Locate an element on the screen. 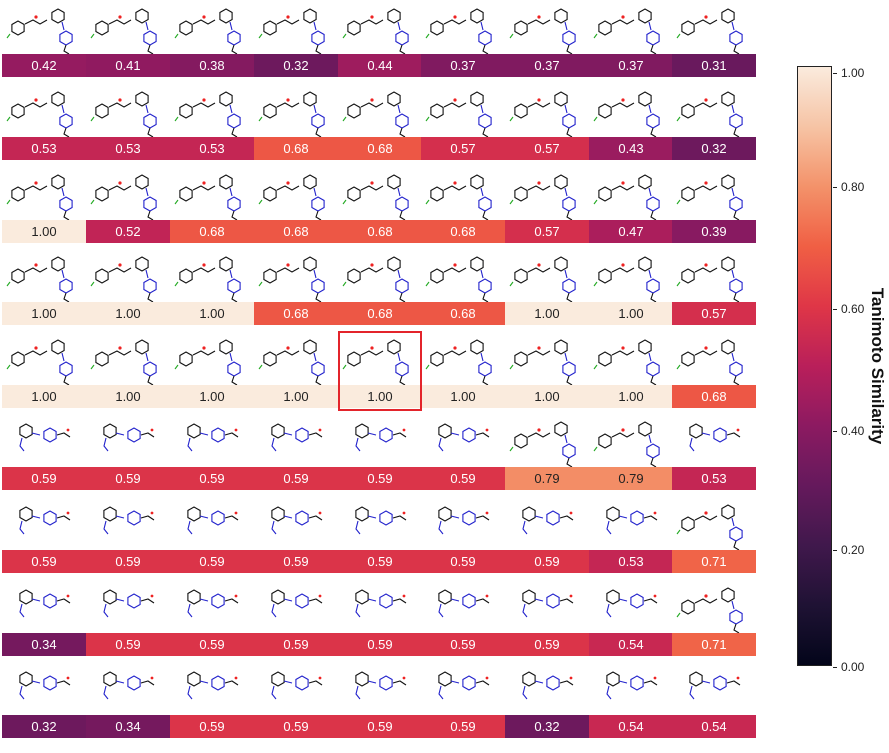  similarity-value-label: 0.71 is located at coordinates (714, 644).